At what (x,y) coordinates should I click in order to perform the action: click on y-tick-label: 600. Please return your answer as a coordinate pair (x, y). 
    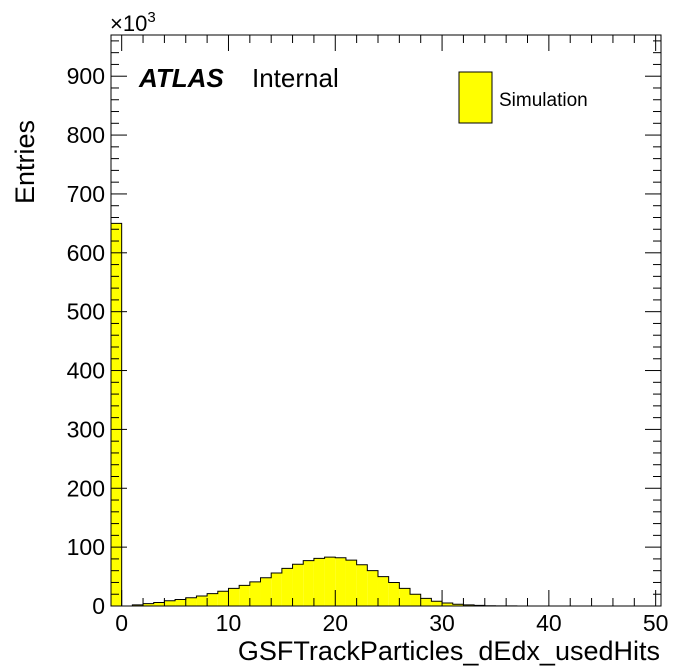
    Looking at the image, I should click on (86, 253).